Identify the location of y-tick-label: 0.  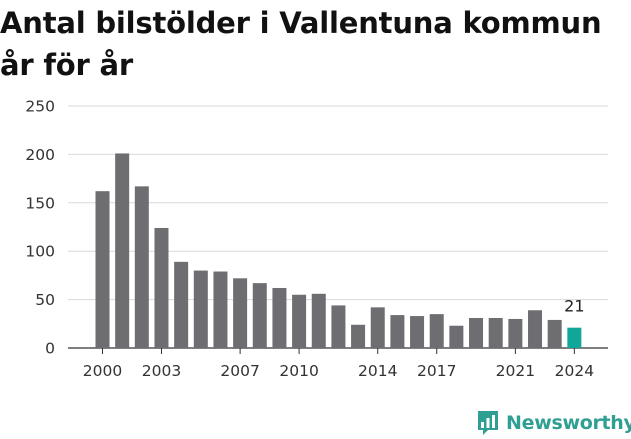
(50, 349).